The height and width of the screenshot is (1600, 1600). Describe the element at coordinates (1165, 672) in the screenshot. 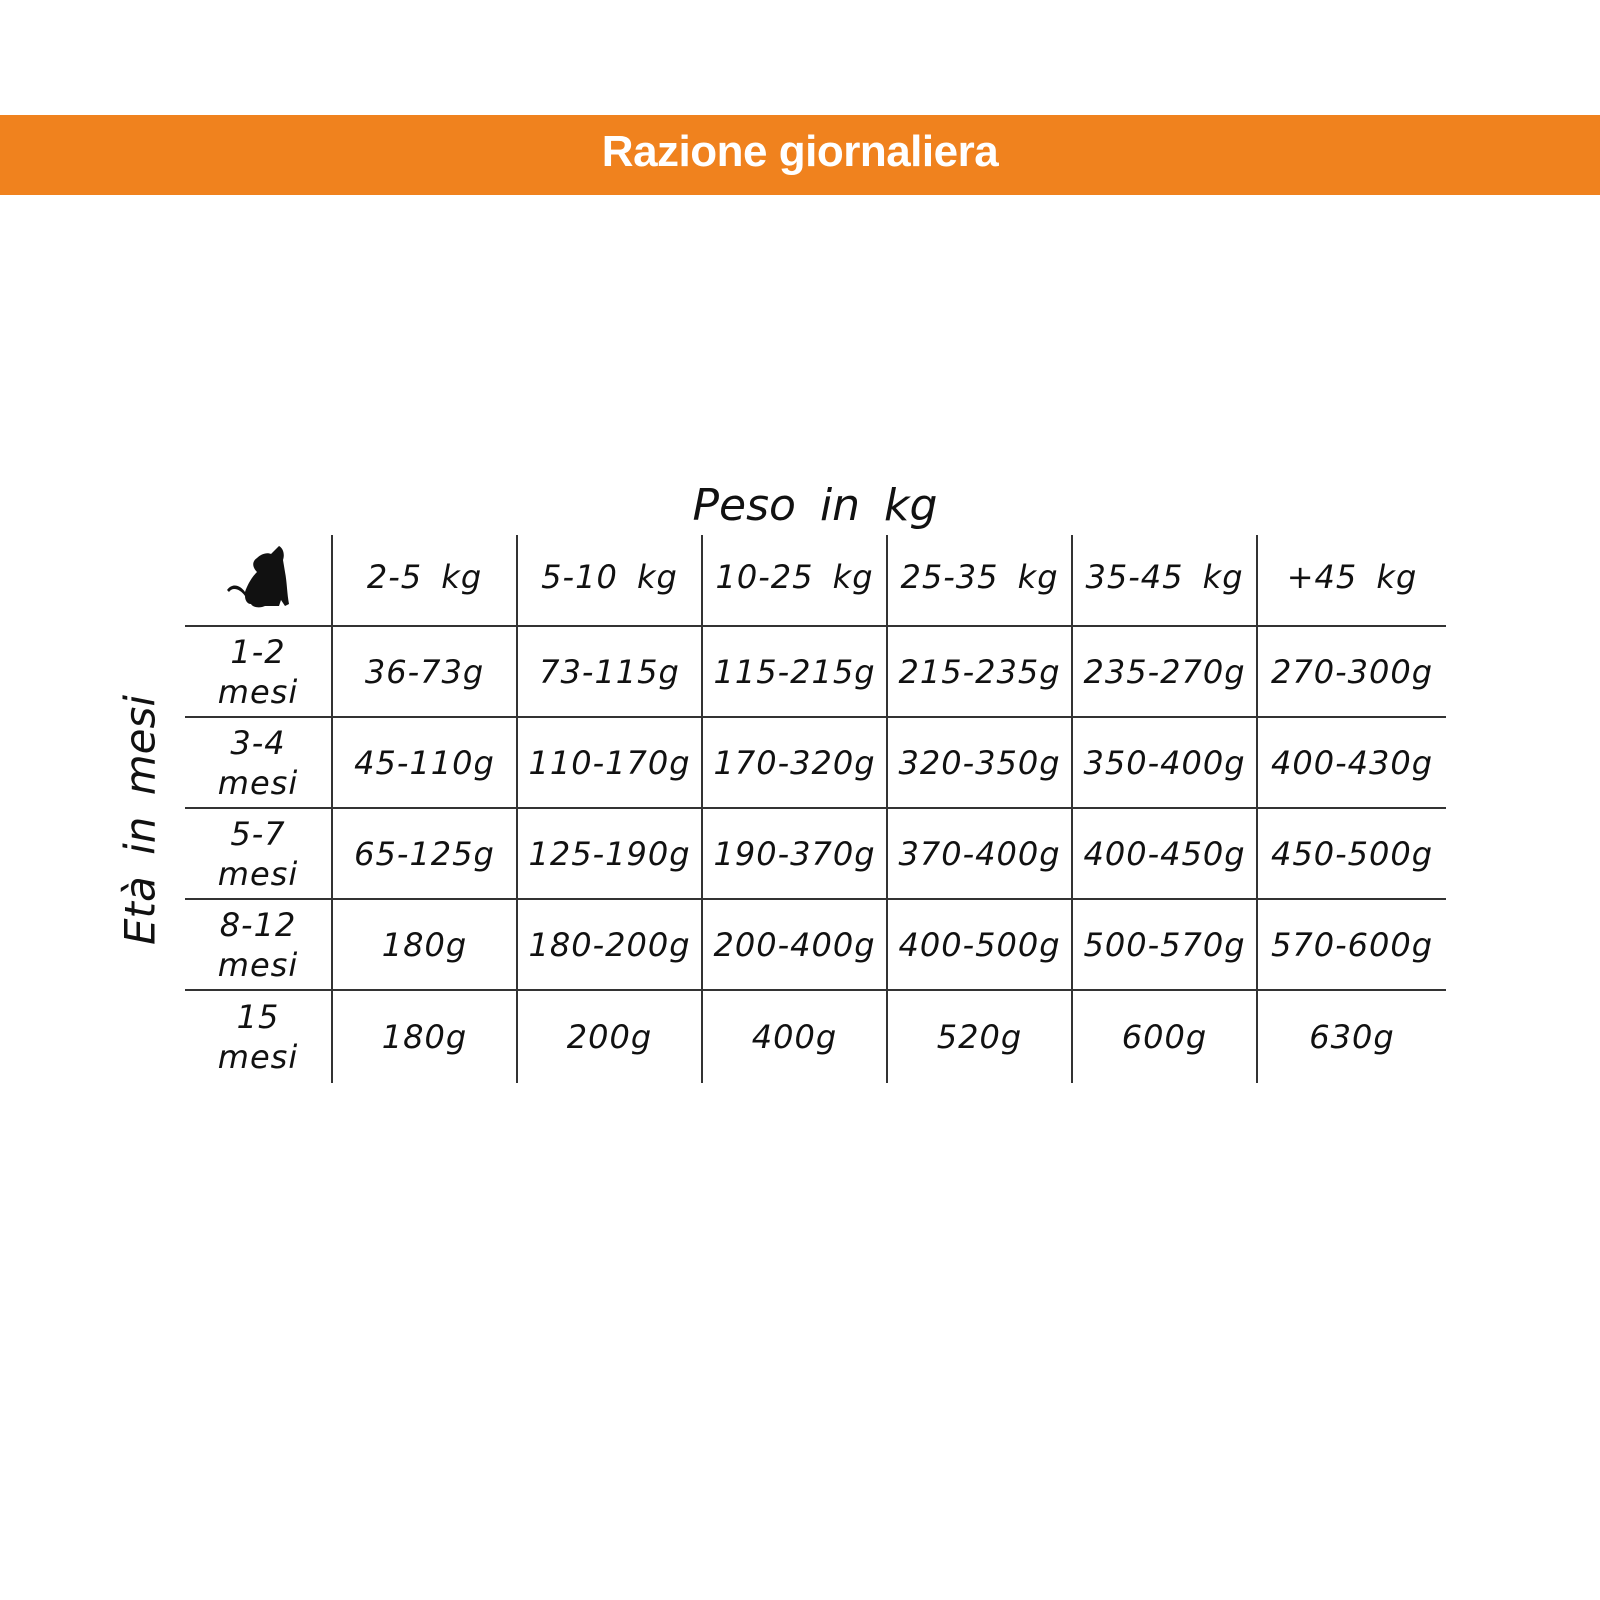

I see `ration-cell: 235-270g` at that location.